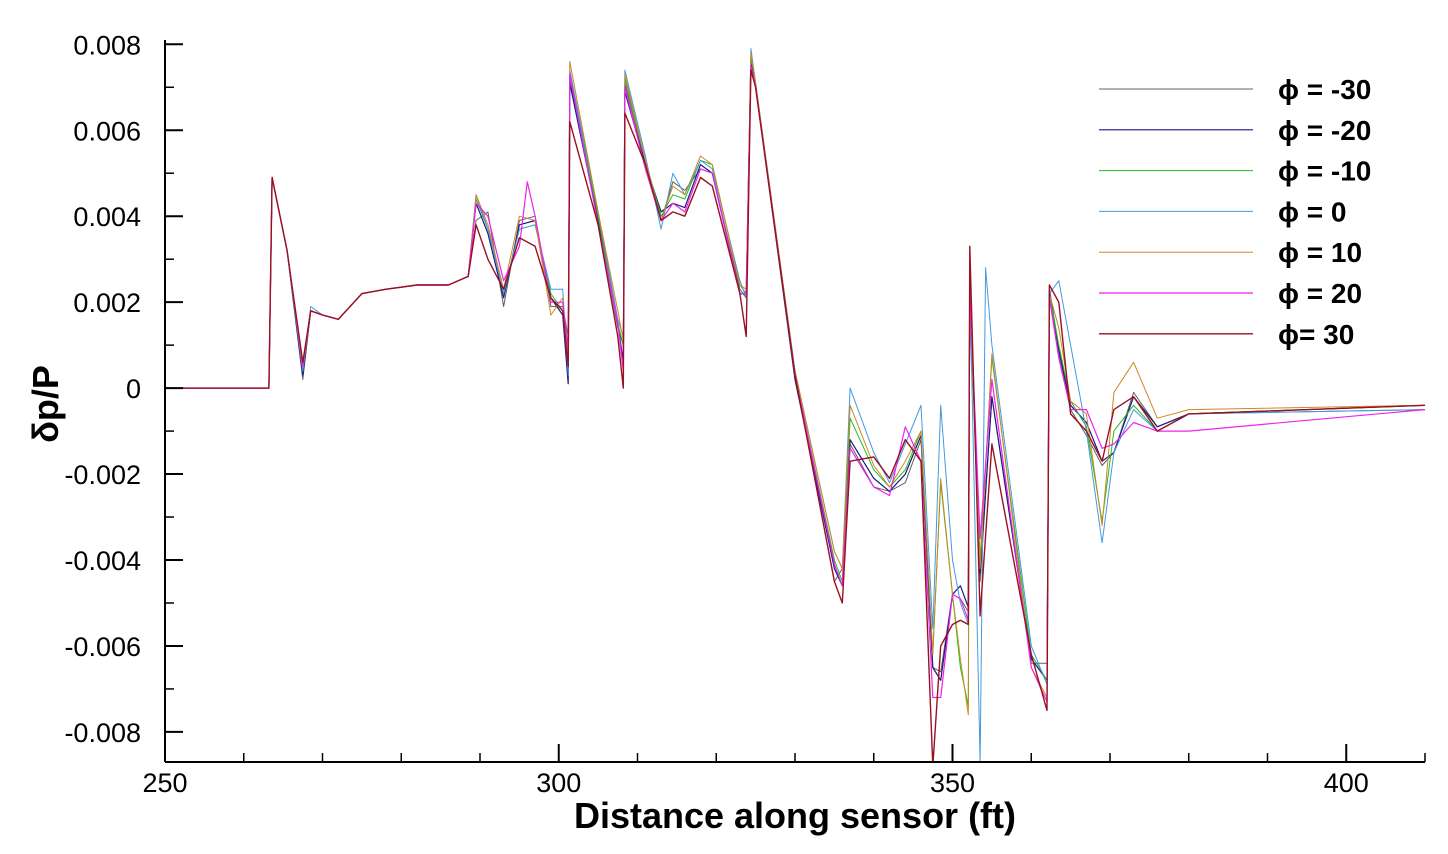 Image resolution: width=1448 pixels, height=854 pixels. I want to click on y-tick-label: 0.002, so click(107, 303).